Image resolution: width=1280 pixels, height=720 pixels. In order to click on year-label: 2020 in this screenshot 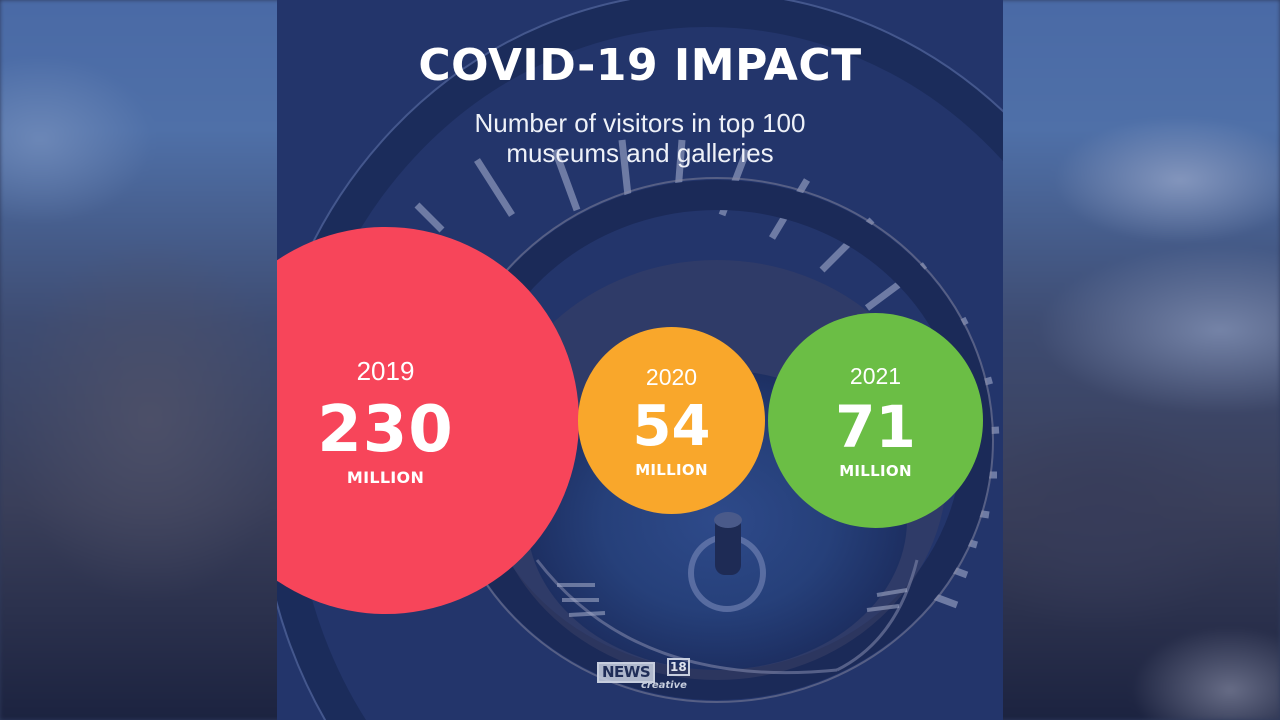, I will do `click(671, 376)`.